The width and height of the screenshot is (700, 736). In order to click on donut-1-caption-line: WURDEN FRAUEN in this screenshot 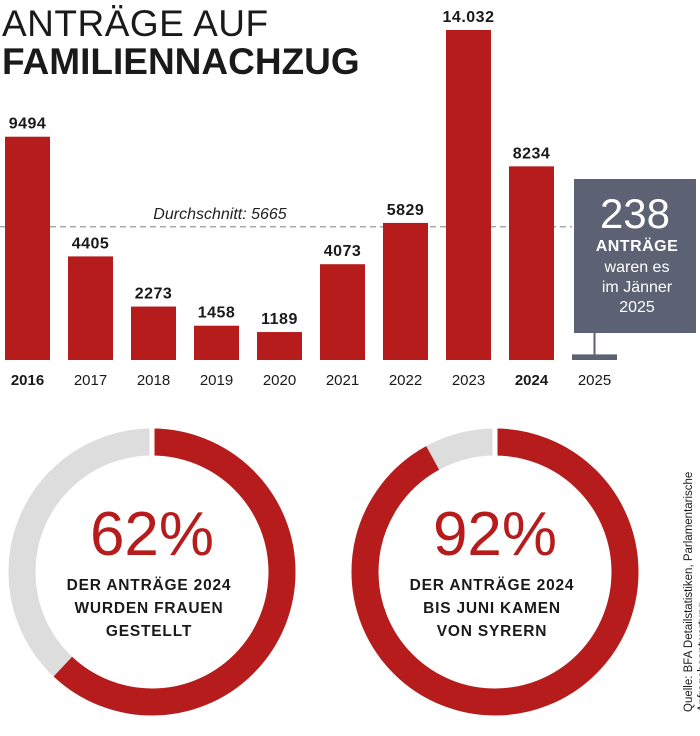, I will do `click(149, 608)`.